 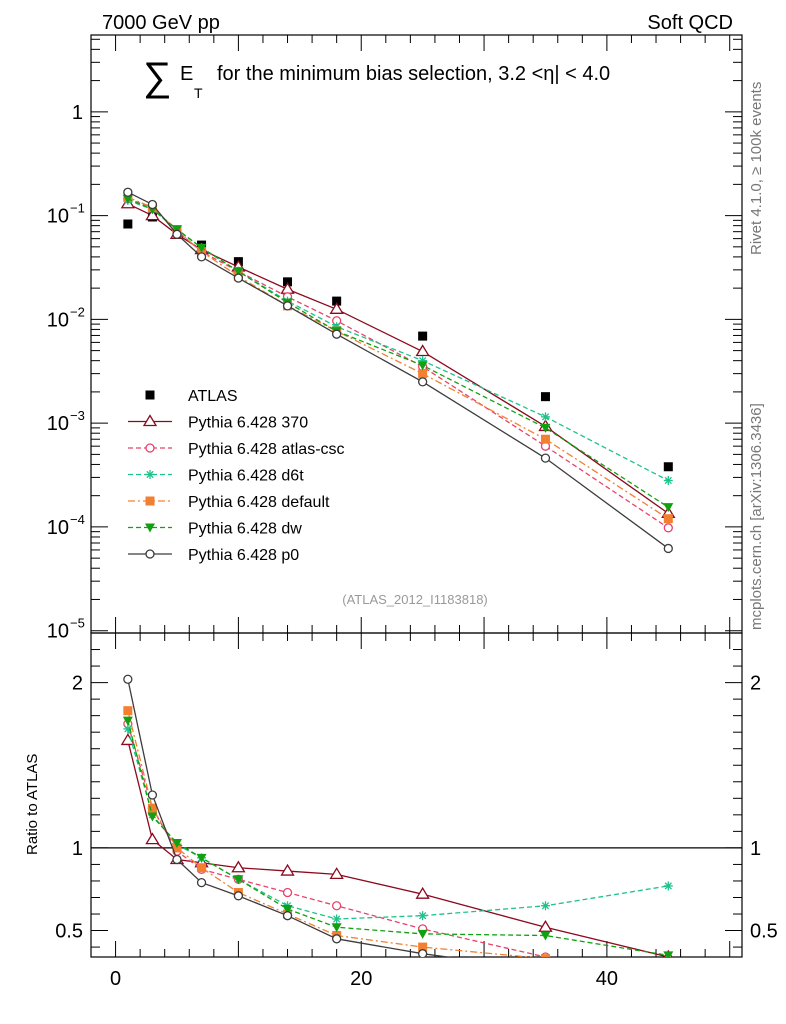 What do you see at coordinates (245, 529) in the screenshot?
I see `legend-label-dw: Pythia 6.428 dw` at bounding box center [245, 529].